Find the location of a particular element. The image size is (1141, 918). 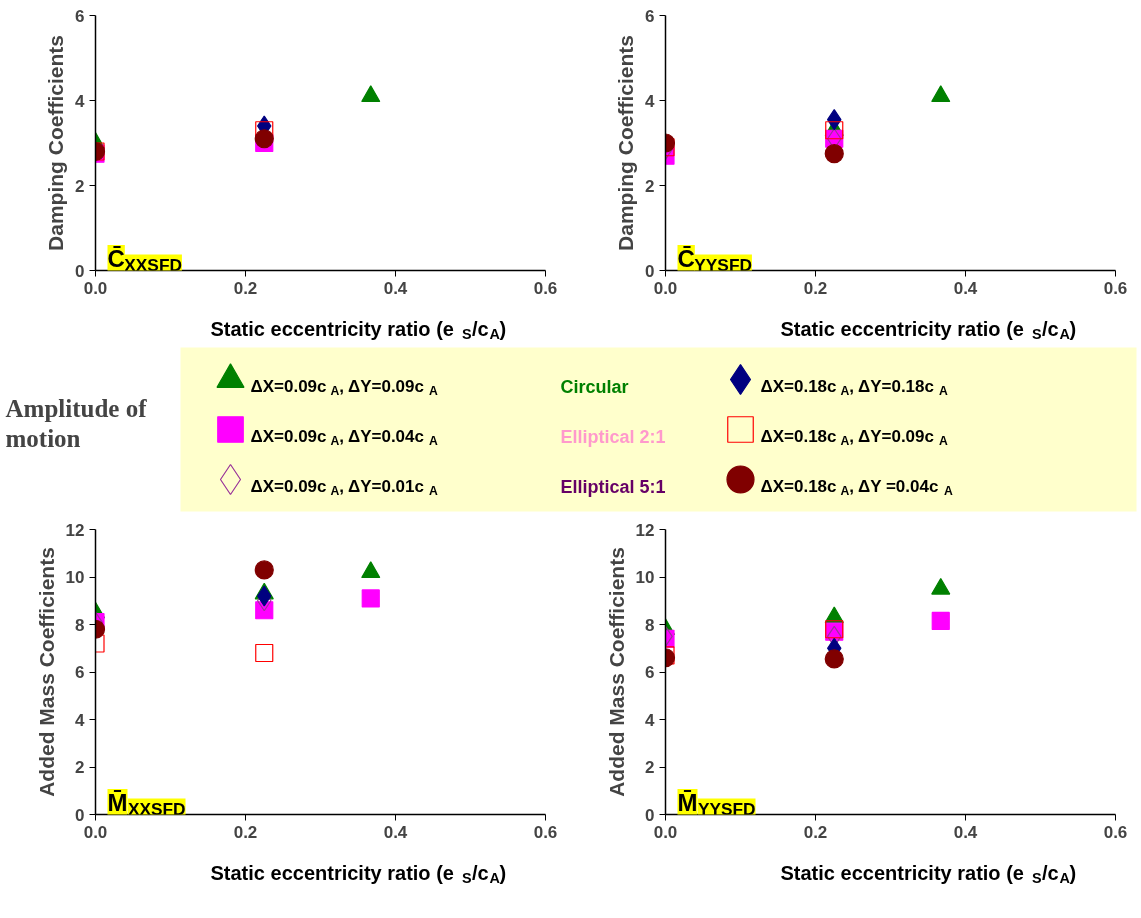

legend-title: Amplitude of motion is located at coordinates (76, 423).